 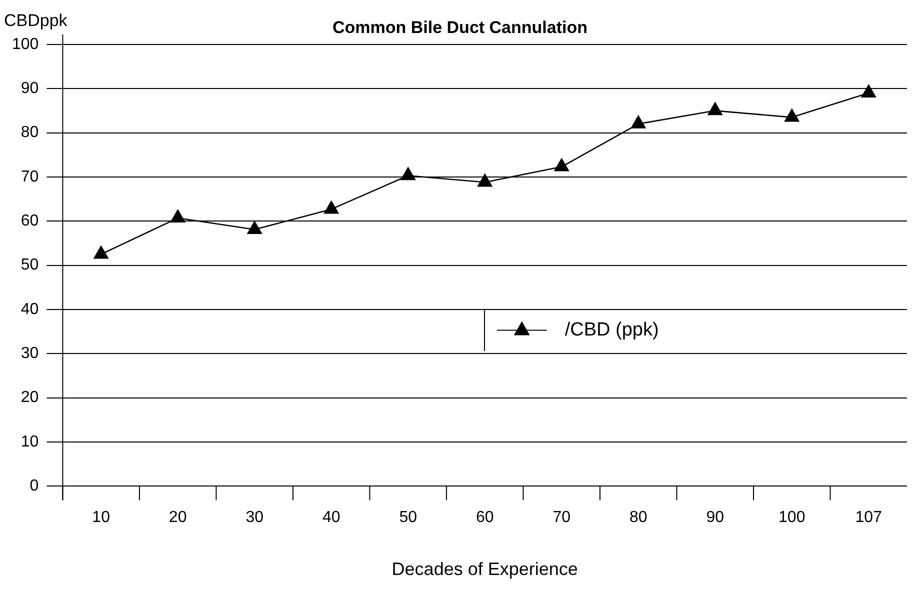 I want to click on y-tick-label: 70, so click(x=29, y=177).